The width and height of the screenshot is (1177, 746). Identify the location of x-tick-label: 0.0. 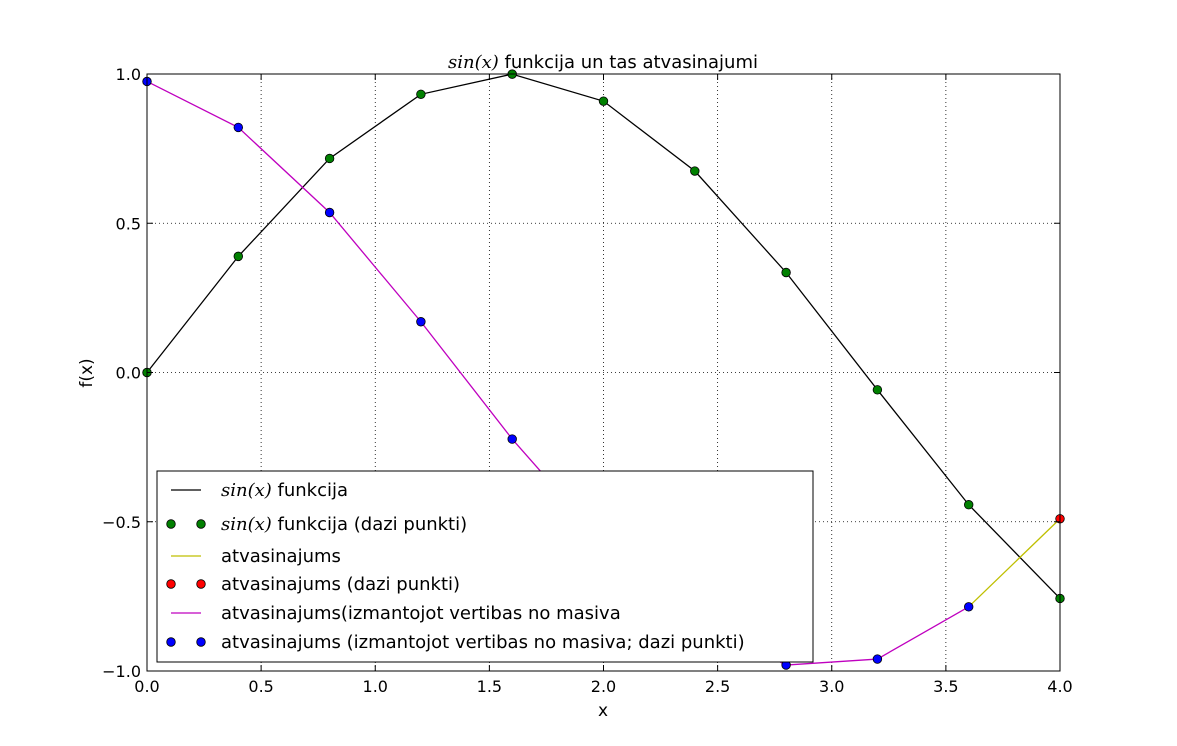
(146, 686).